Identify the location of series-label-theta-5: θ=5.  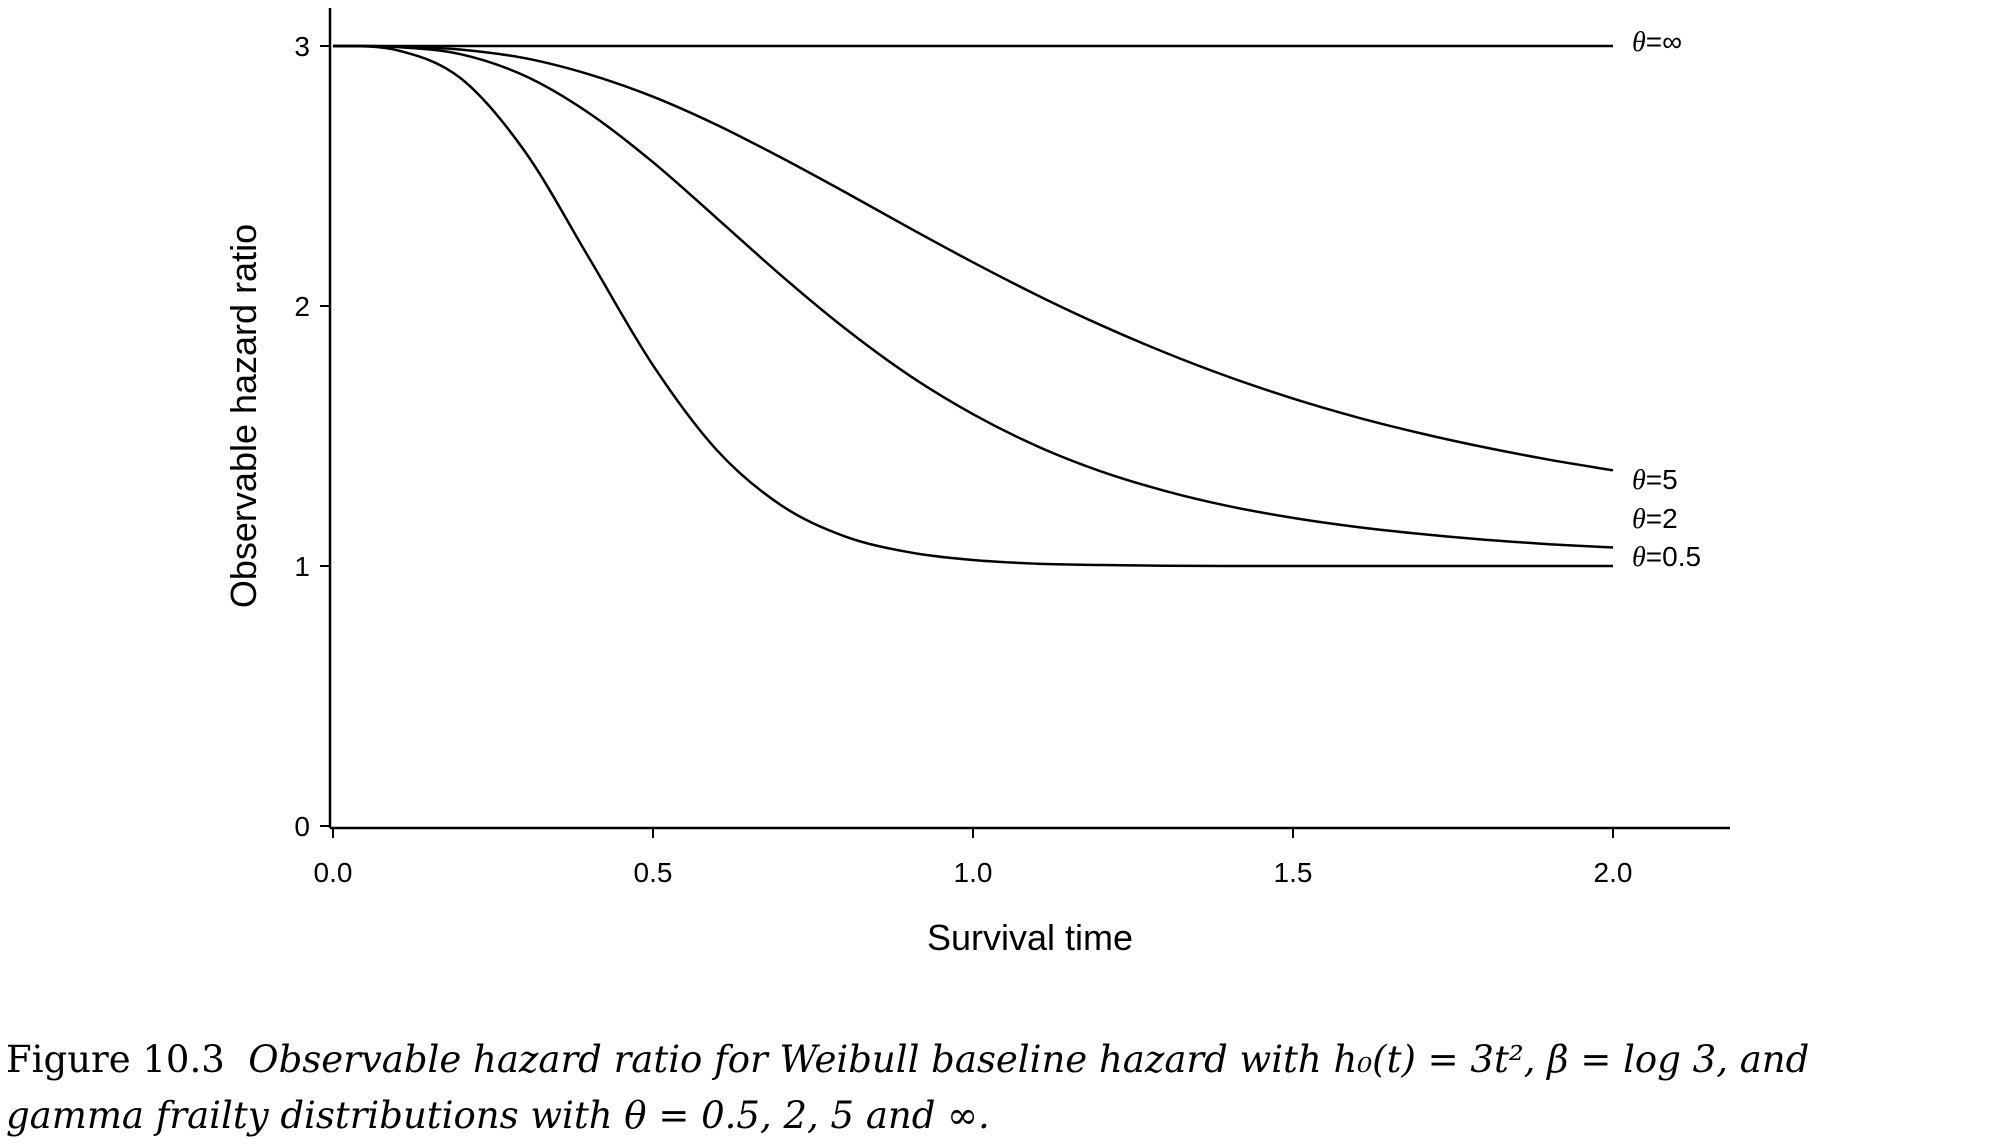
(1655, 480).